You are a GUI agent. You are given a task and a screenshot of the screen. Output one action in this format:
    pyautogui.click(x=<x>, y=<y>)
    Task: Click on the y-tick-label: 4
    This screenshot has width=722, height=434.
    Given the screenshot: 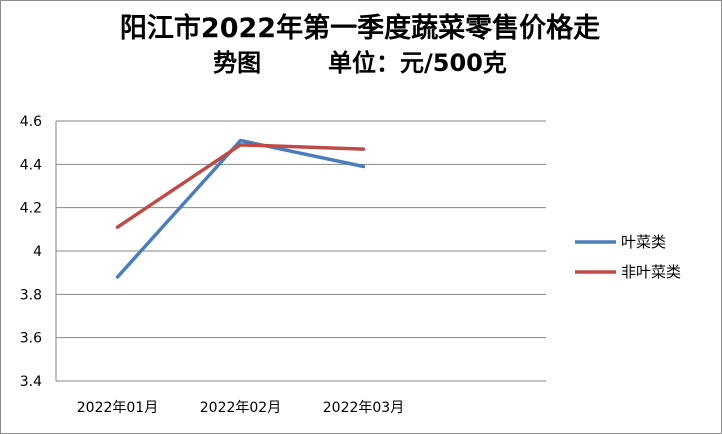 What is the action you would take?
    pyautogui.click(x=37, y=252)
    